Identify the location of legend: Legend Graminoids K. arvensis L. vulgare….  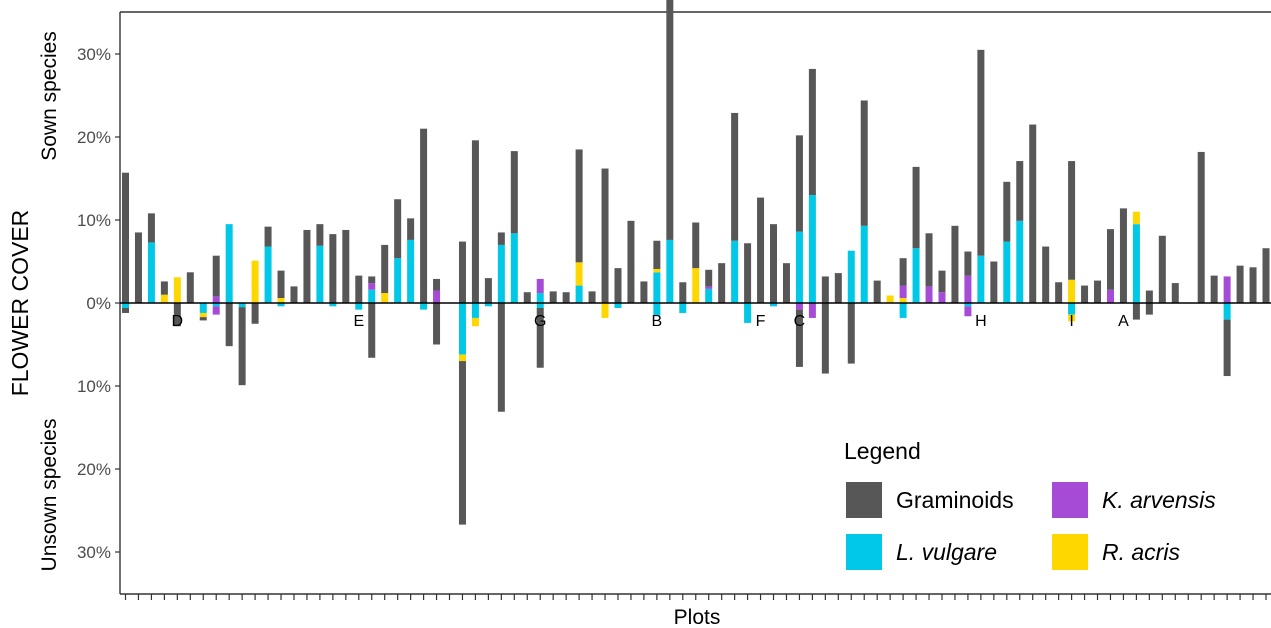
(1045, 510).